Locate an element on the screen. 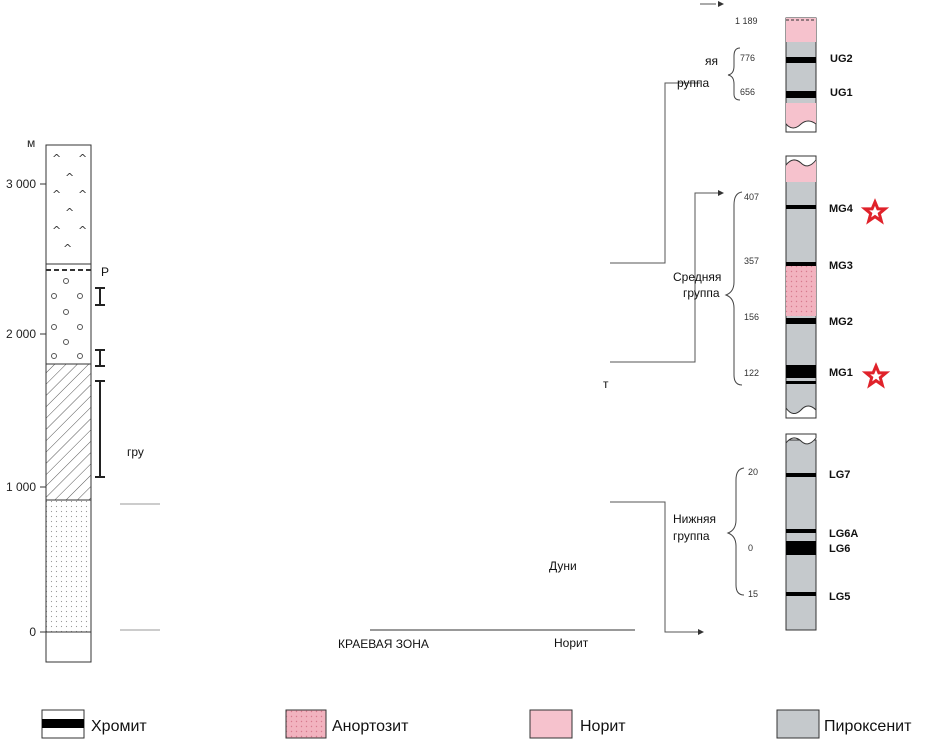  legend-item-chromite: Хромит is located at coordinates (94, 724).